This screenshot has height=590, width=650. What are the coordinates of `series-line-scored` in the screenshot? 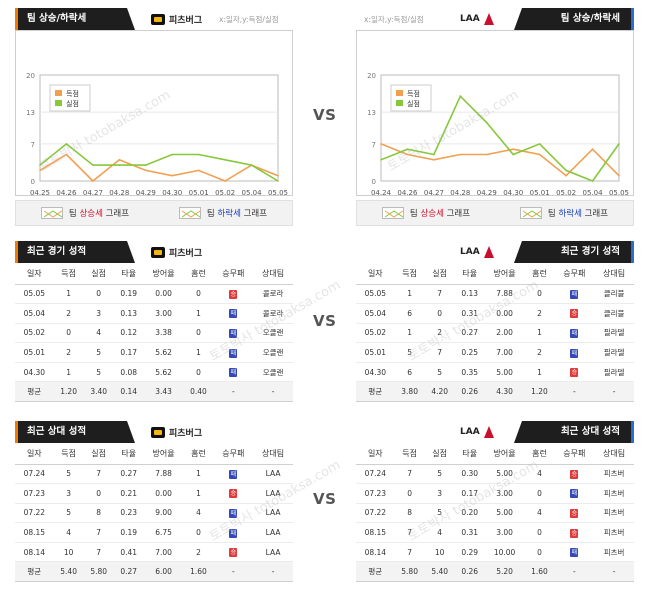 It's located at (159, 168).